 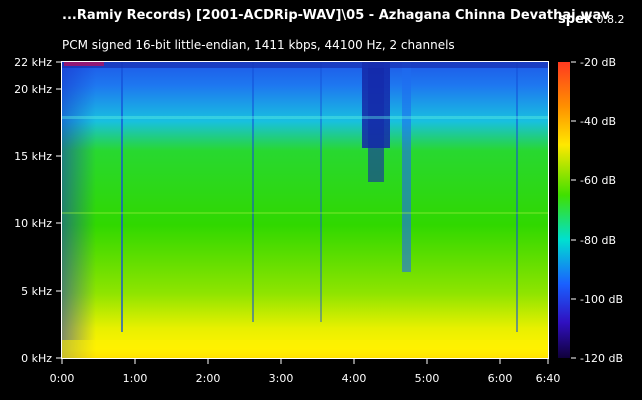 I want to click on time-label-2: 2:00, so click(x=208, y=378).